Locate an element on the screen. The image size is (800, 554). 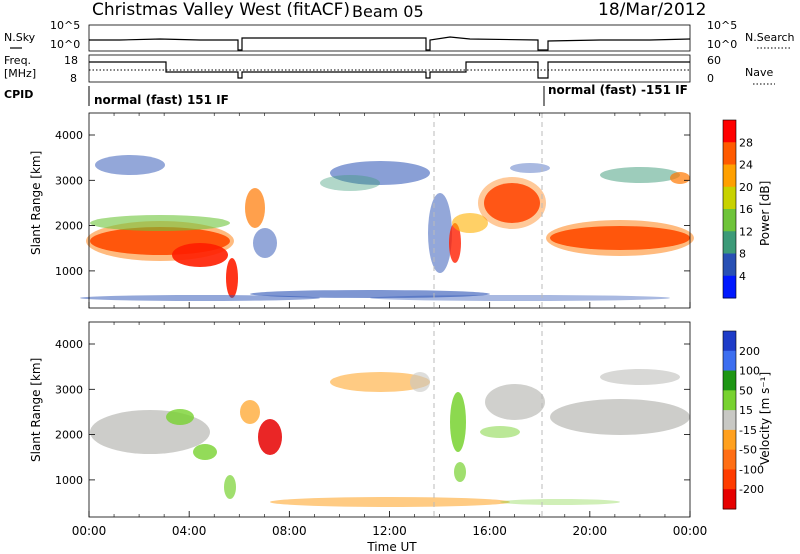
velocity-colorbar-label: Velocity [m s⁻¹] is located at coordinates (765, 418).